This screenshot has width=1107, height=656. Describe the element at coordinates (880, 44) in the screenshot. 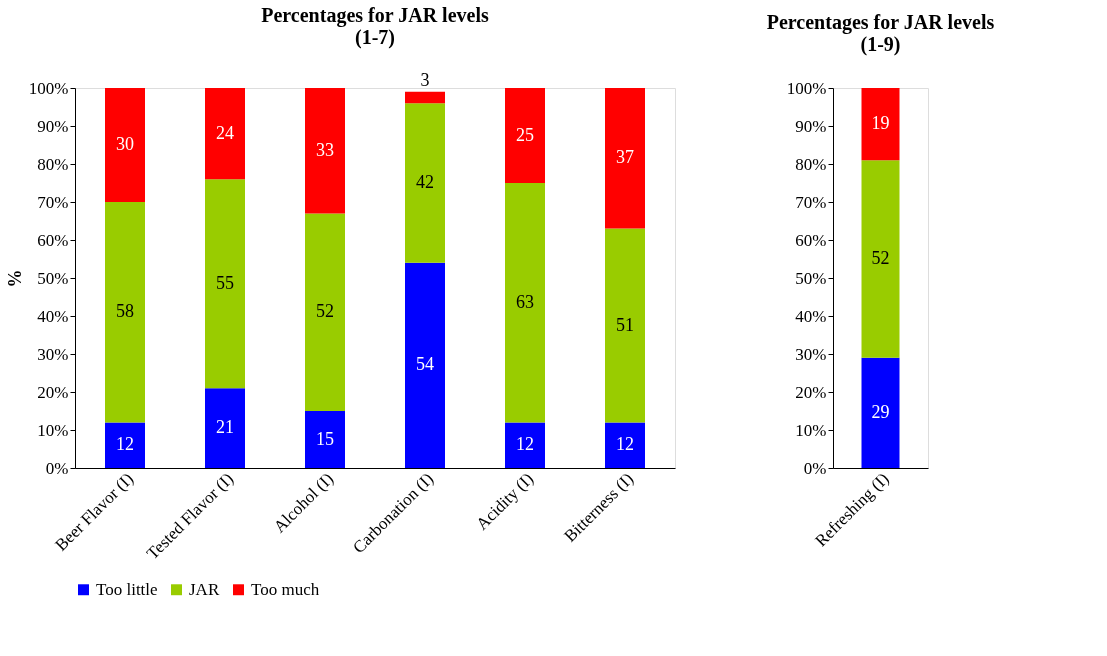

I see `text: (1-9)` at that location.